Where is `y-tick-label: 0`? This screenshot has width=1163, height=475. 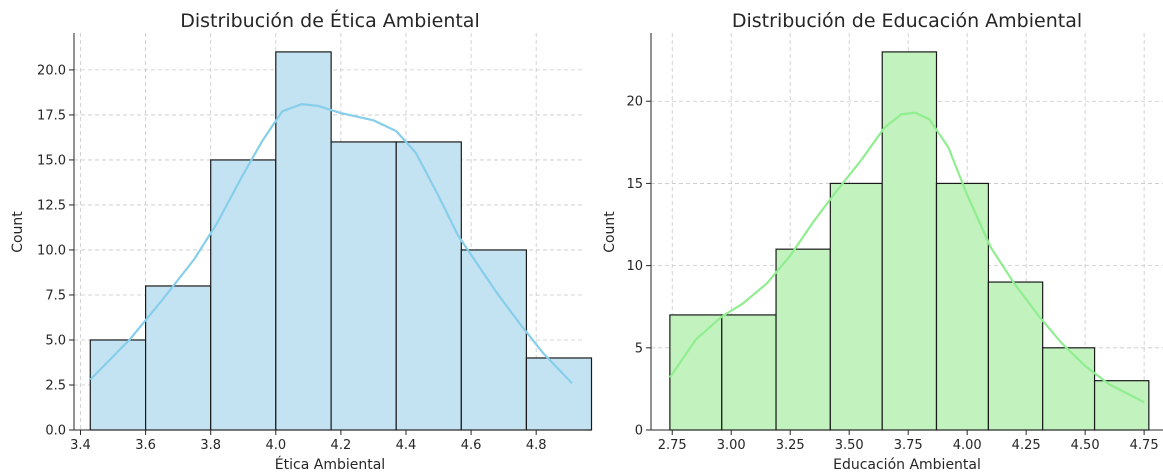
y-tick-label: 0 is located at coordinates (639, 431).